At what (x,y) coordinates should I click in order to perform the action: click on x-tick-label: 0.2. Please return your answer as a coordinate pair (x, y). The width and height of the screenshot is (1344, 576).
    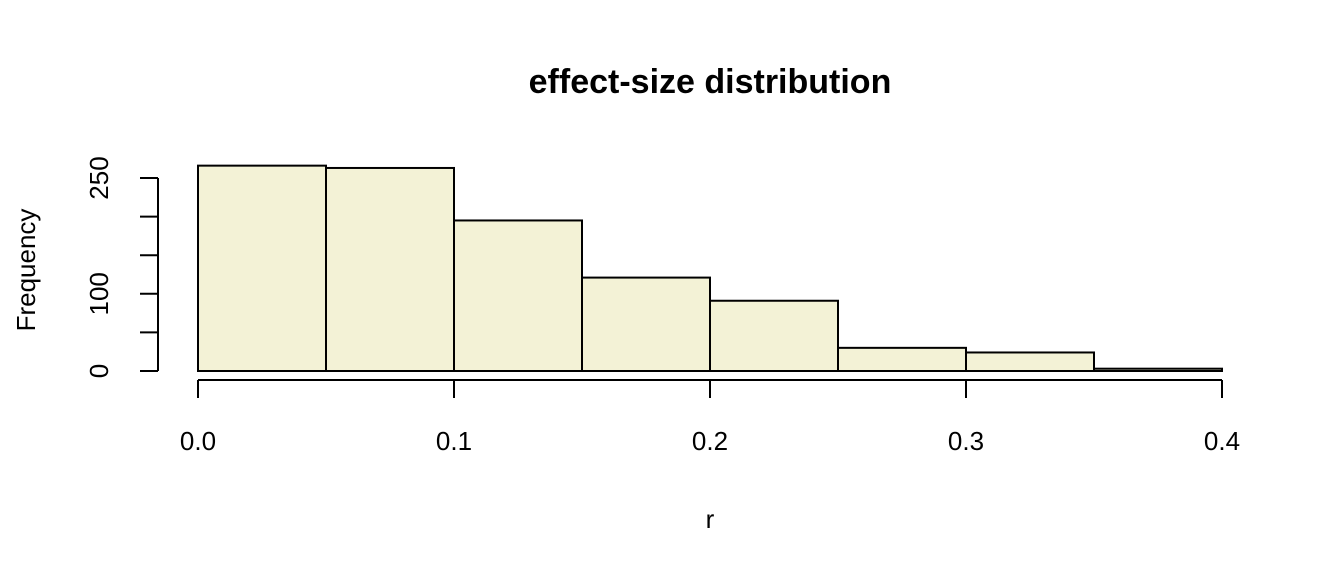
    Looking at the image, I should click on (710, 441).